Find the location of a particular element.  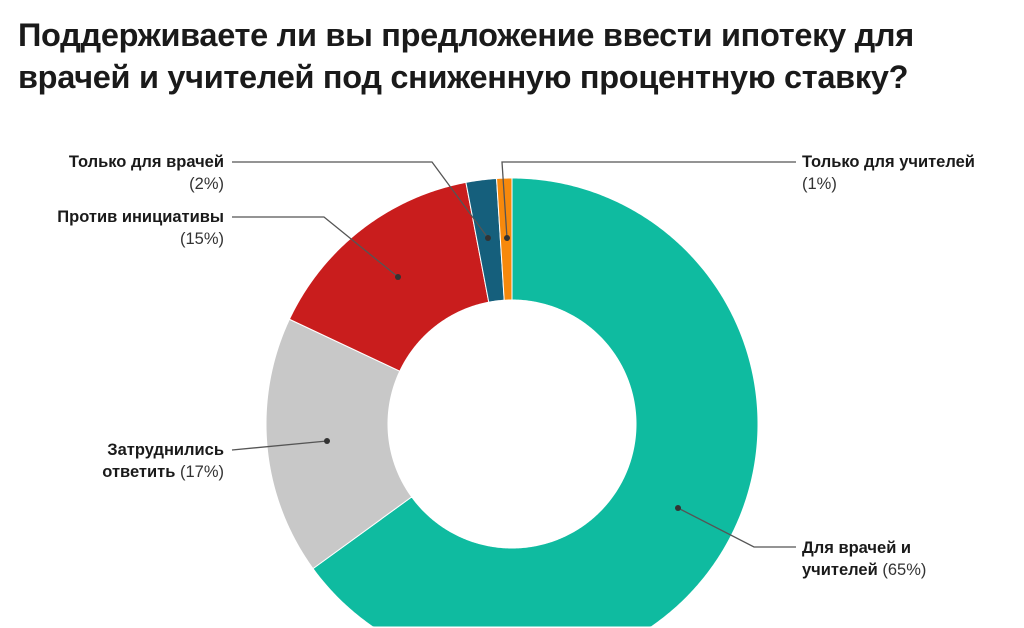

label-undecided: Затруднились ответить (17%) is located at coordinates (139, 461).